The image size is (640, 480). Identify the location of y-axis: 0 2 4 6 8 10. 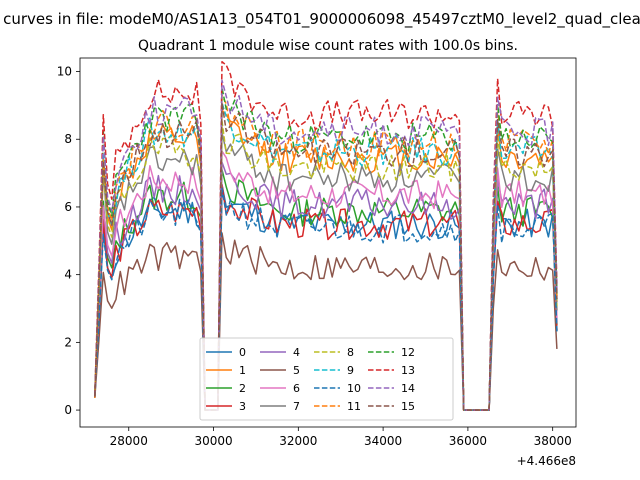
(68, 241).